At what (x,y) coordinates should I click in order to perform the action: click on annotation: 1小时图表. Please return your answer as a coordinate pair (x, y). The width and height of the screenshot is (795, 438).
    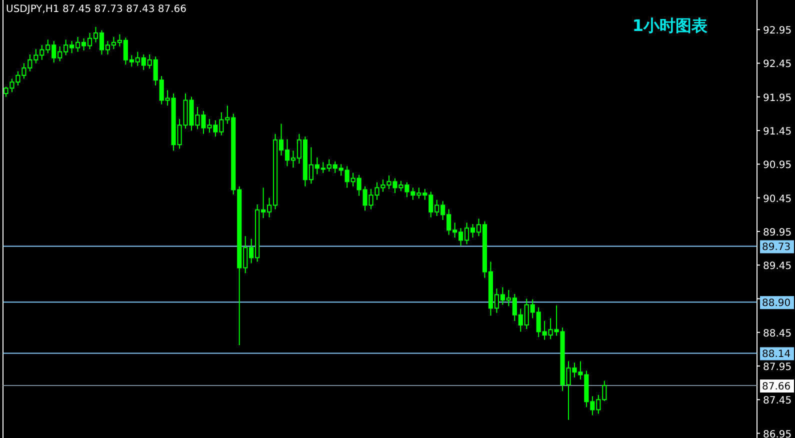
    Looking at the image, I should click on (670, 25).